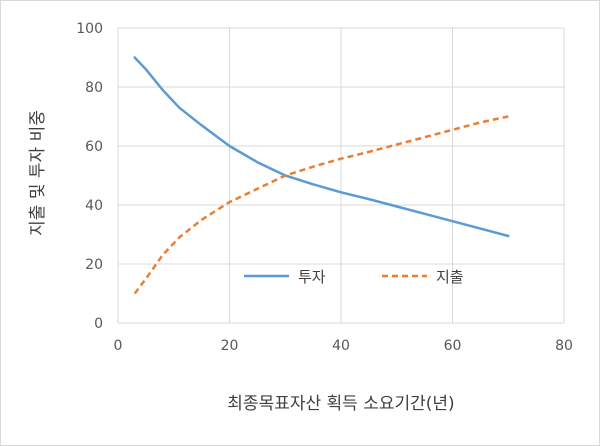 The height and width of the screenshot is (446, 600). What do you see at coordinates (340, 404) in the screenshot?
I see `x-axis-title: 최종목표자산 획득 소요기간(년)` at bounding box center [340, 404].